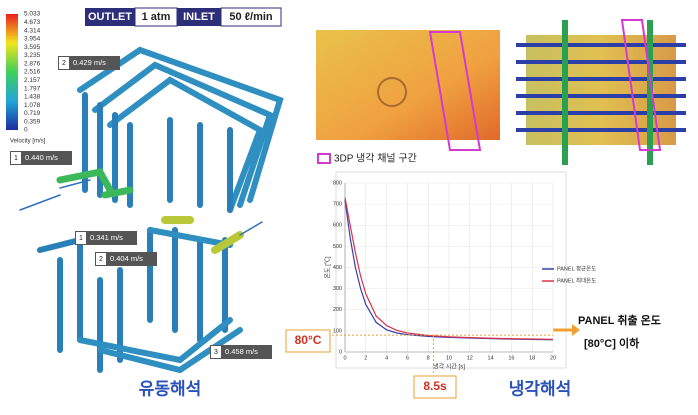 Image resolution: width=698 pixels, height=415 pixels. What do you see at coordinates (532, 358) in the screenshot?
I see `x-tick-label: 18` at bounding box center [532, 358].